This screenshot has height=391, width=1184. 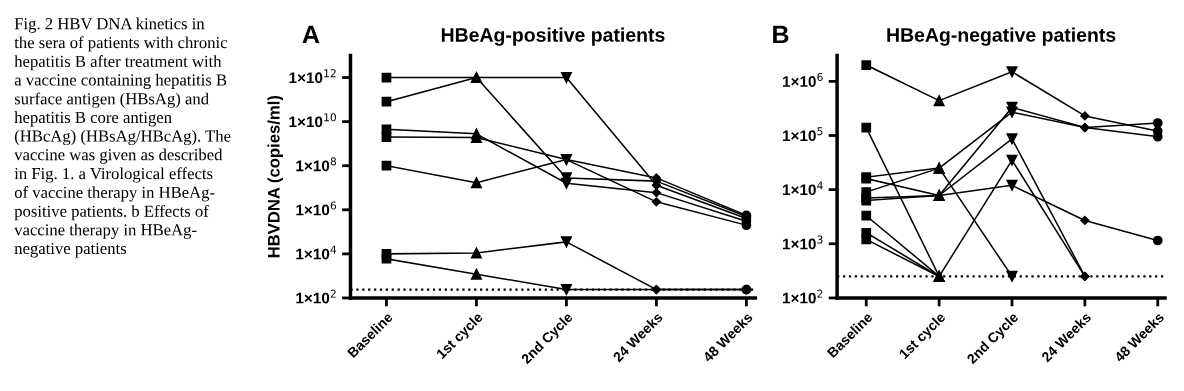 I want to click on text: A, so click(x=311, y=34).